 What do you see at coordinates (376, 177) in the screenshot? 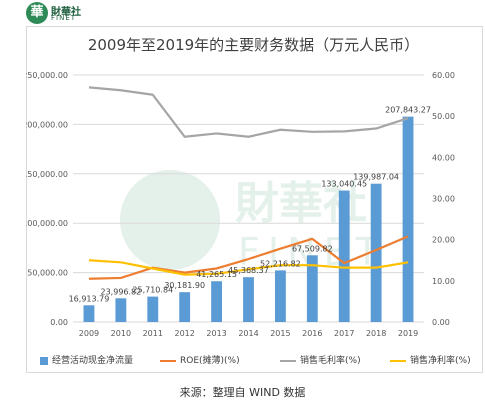
I see `data-label: 139,987.04` at bounding box center [376, 177].